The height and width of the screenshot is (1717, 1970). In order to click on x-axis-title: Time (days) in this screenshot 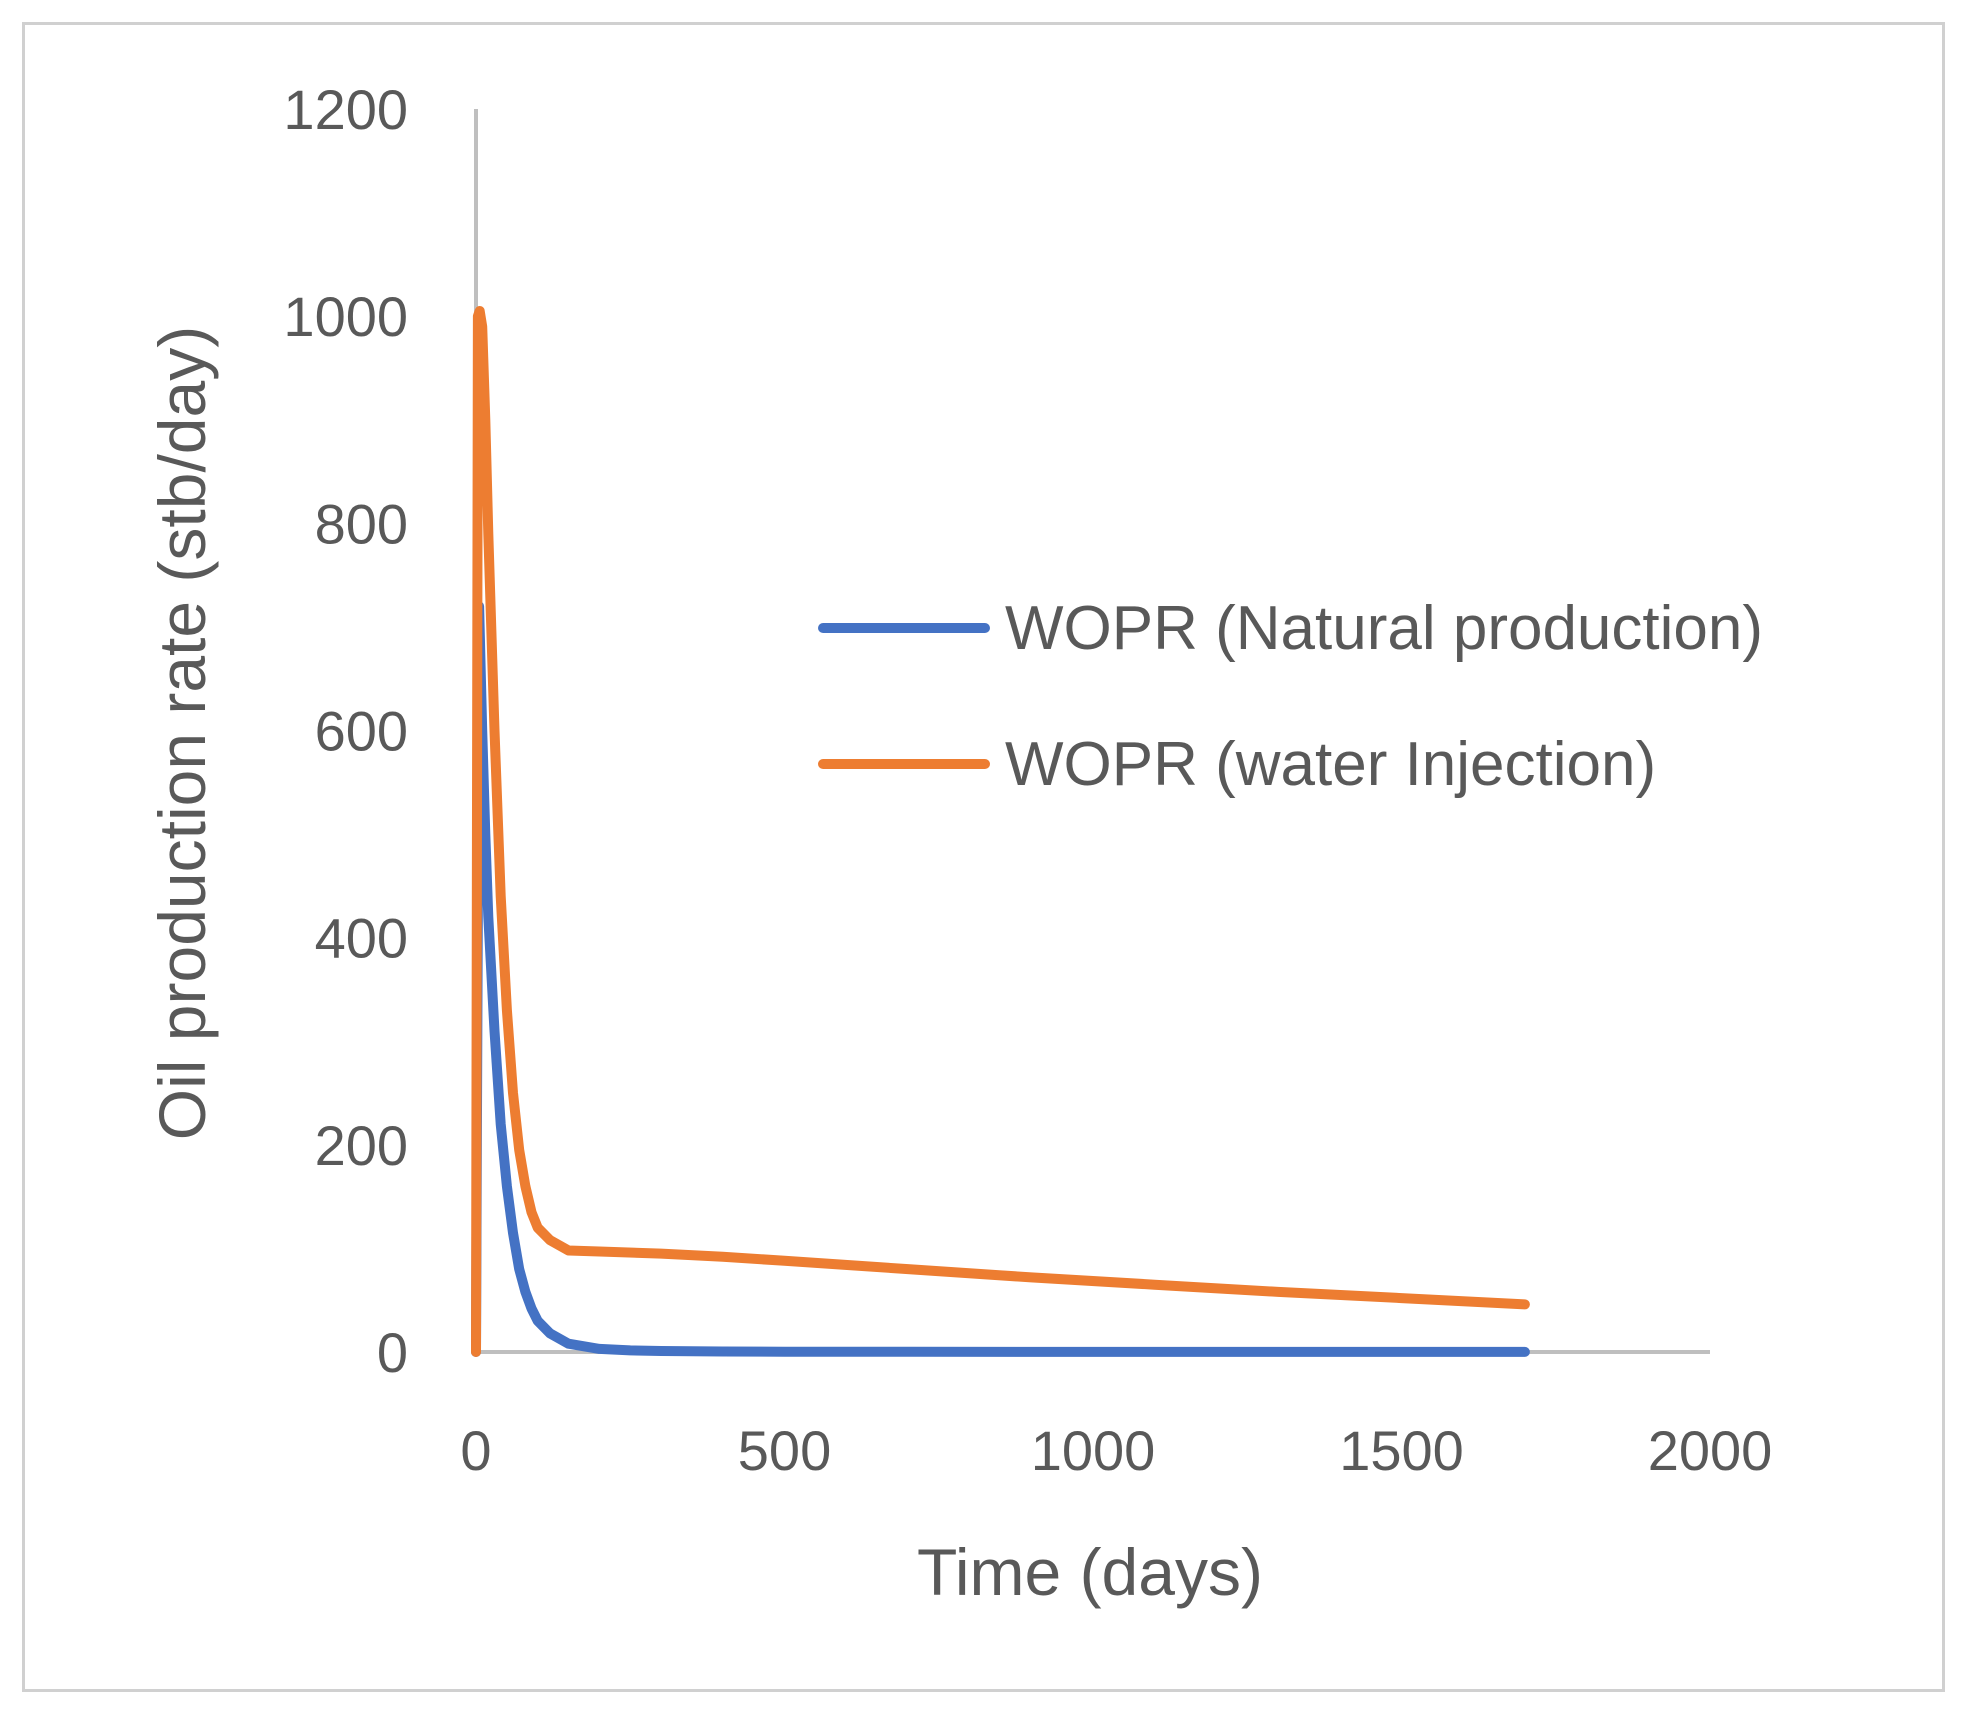, I will do `click(1090, 1572)`.